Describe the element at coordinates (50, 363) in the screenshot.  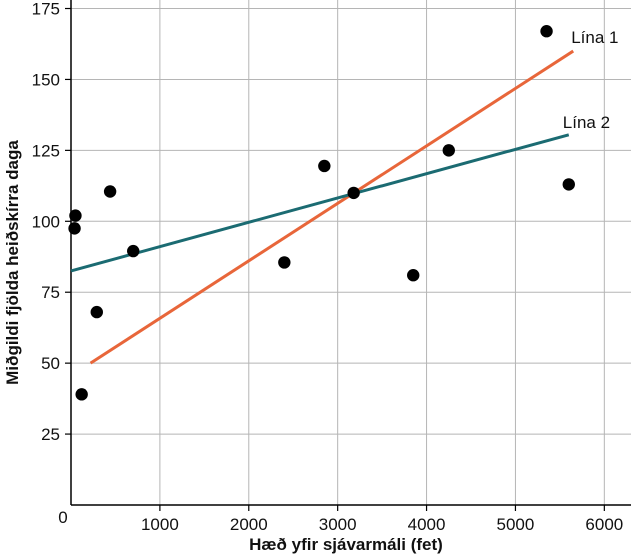
I see `y-tick-label: 50` at that location.